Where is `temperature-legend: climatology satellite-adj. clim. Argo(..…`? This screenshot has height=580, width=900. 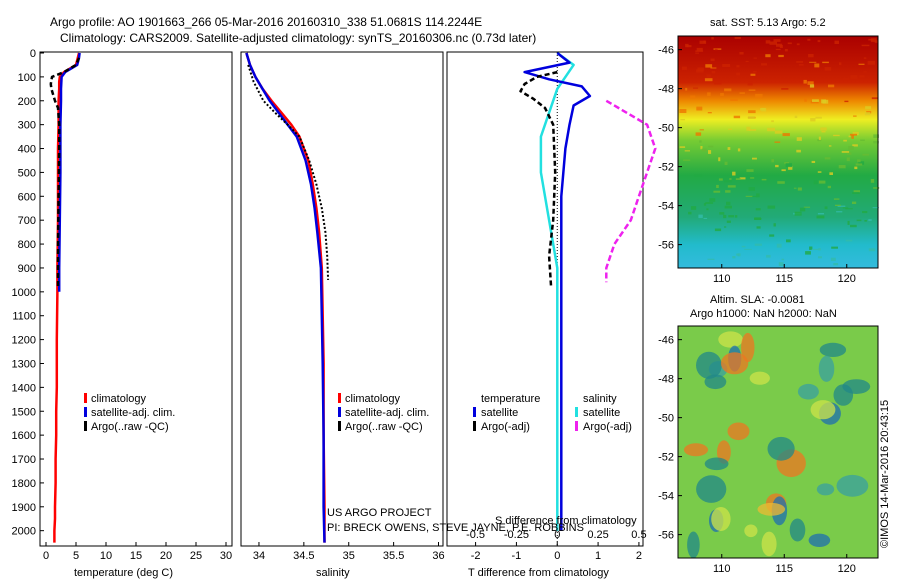
temperature-legend: climatology satellite-adj. clim. Argo(..… is located at coordinates (129, 413).